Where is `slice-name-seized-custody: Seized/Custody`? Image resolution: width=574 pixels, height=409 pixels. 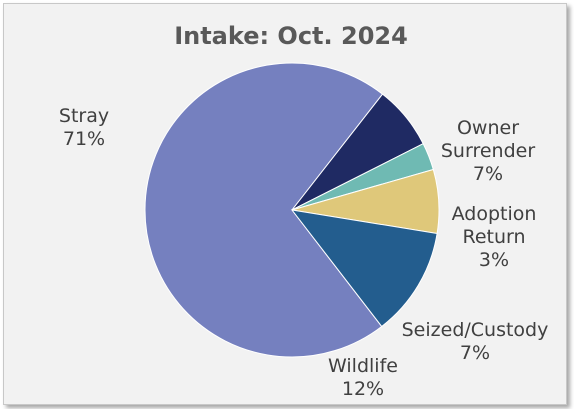
slice-name-seized-custody: Seized/Custody is located at coordinates (475, 330).